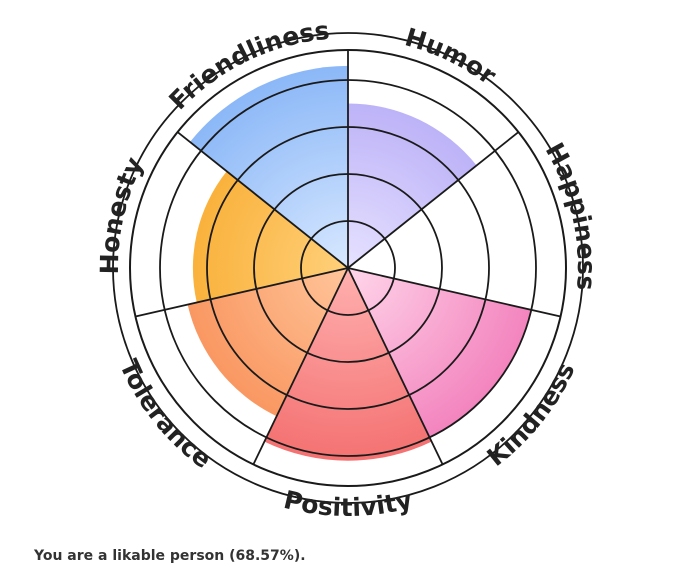 This screenshot has width=680, height=580. What do you see at coordinates (170, 556) in the screenshot?
I see `result-text: You are a likable person (68.57%).` at bounding box center [170, 556].